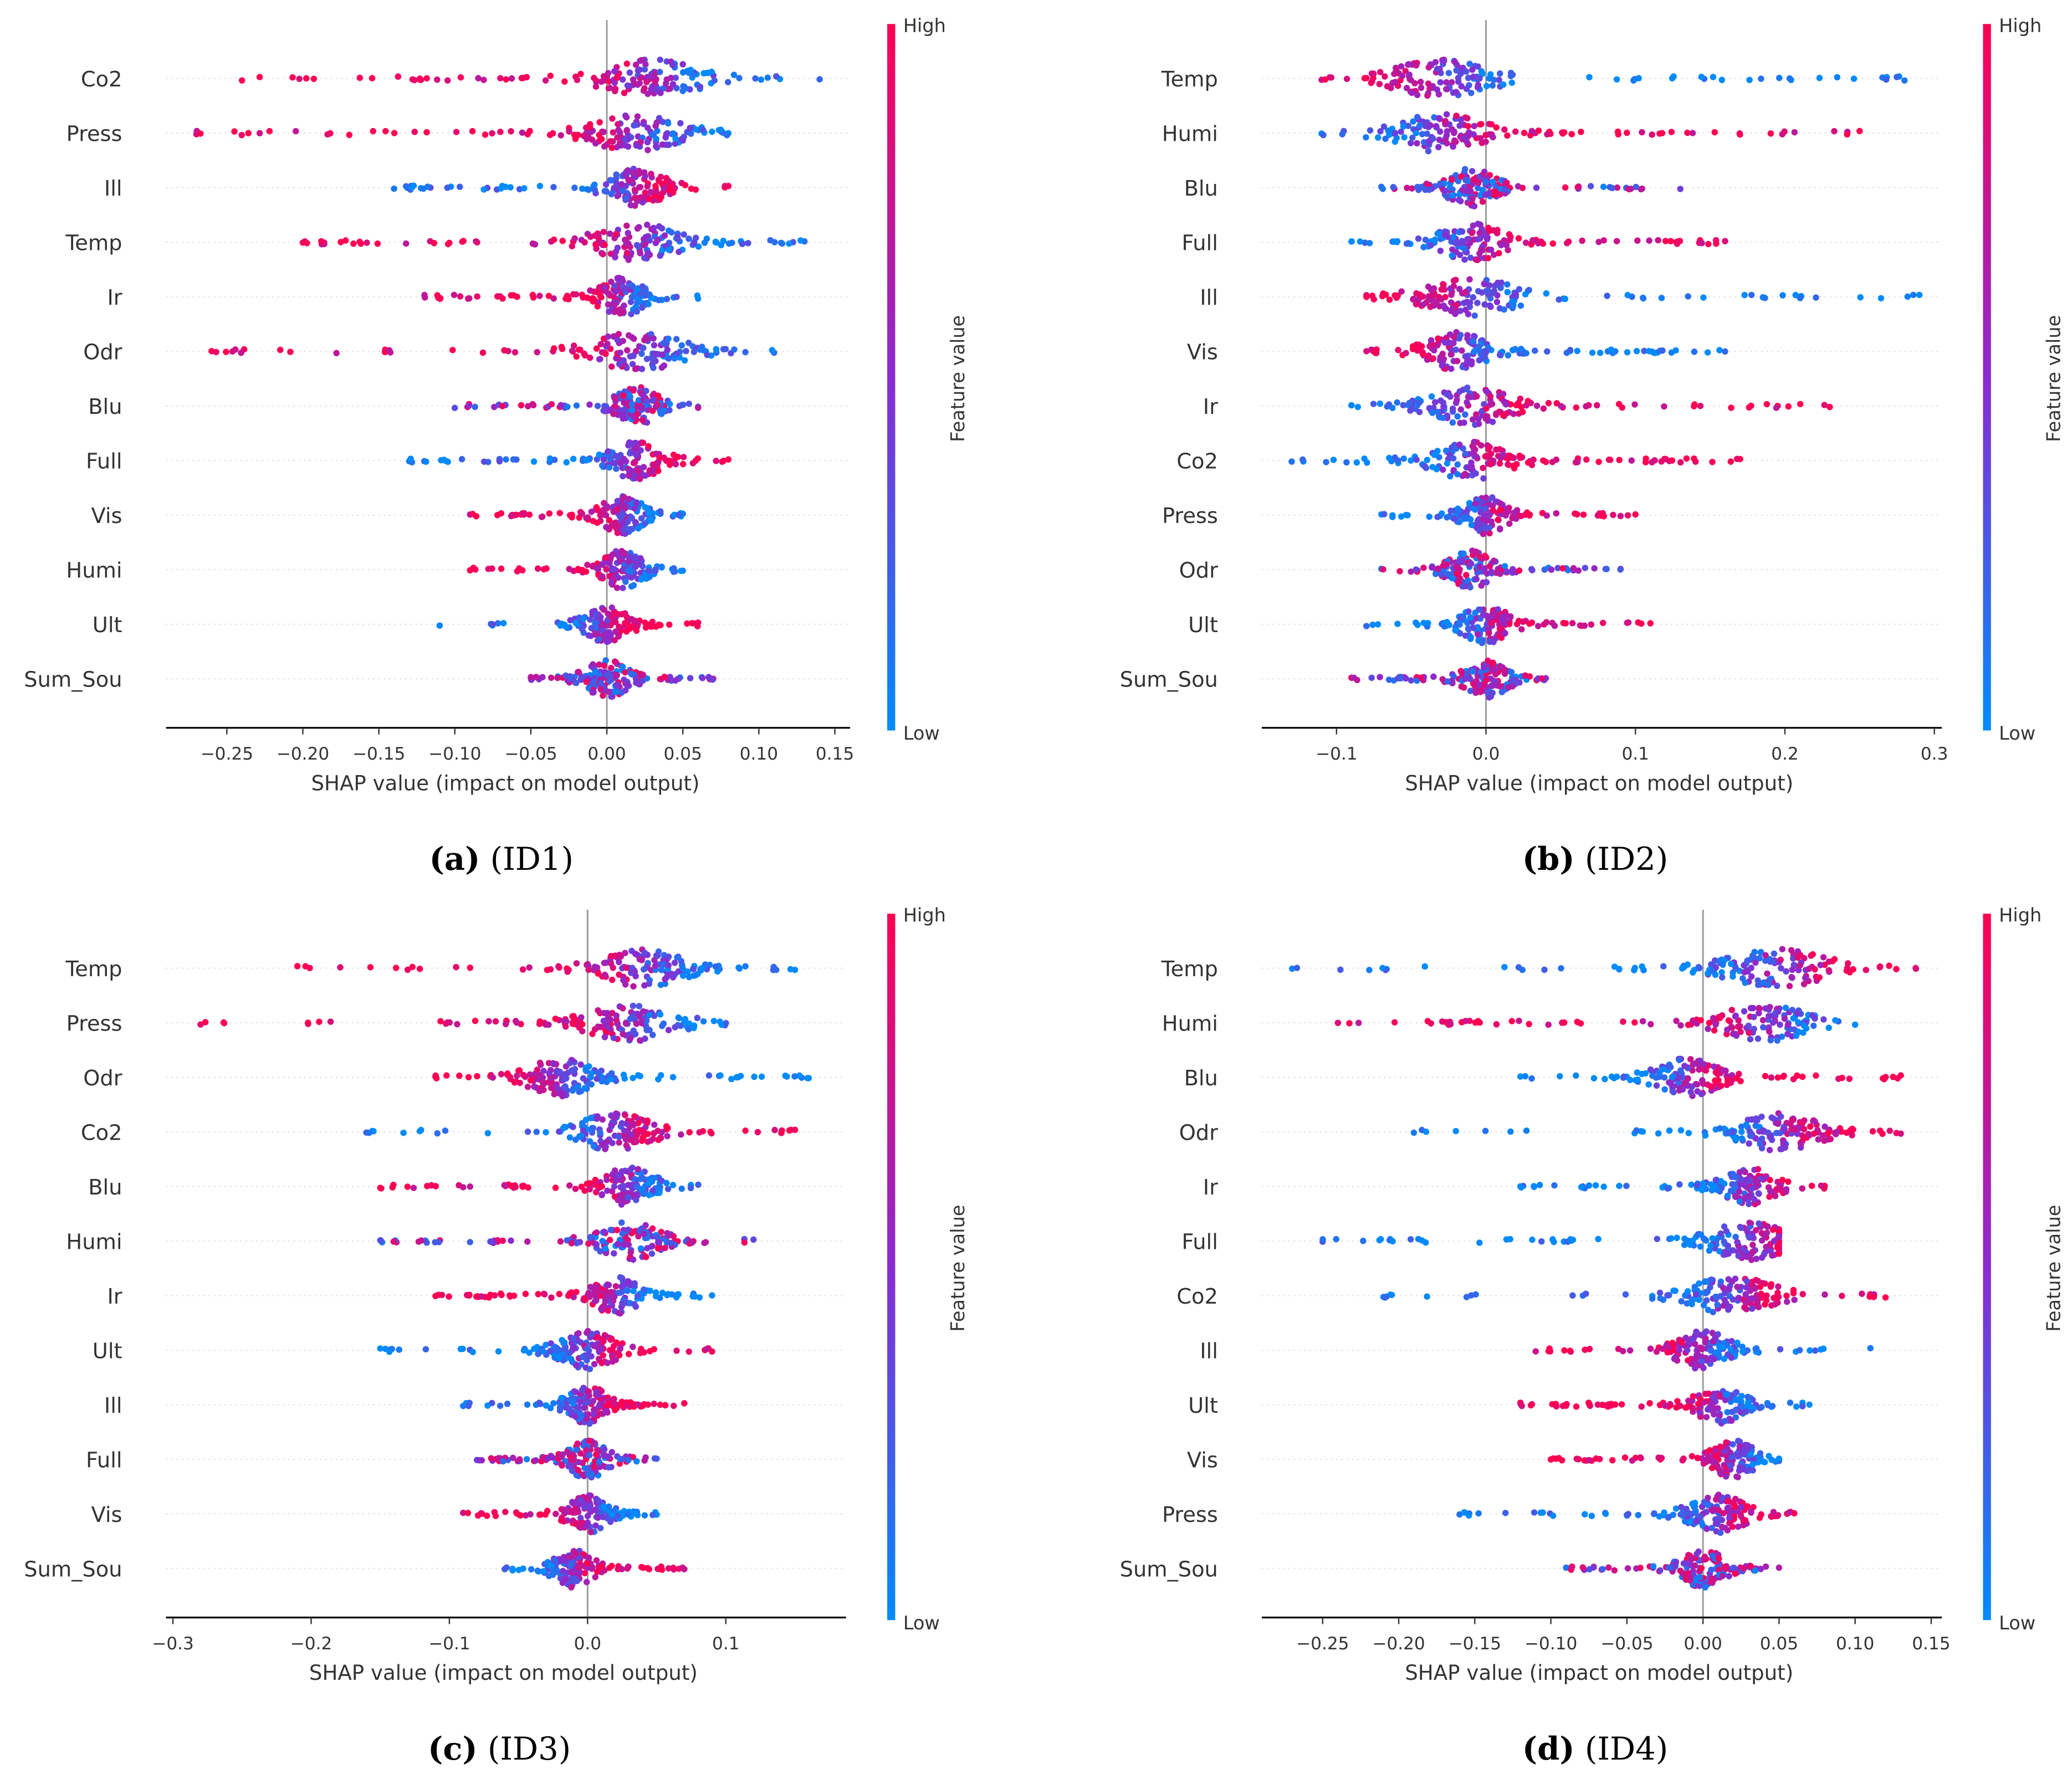  I want to click on colorbar-high-label: High, so click(2020, 26).